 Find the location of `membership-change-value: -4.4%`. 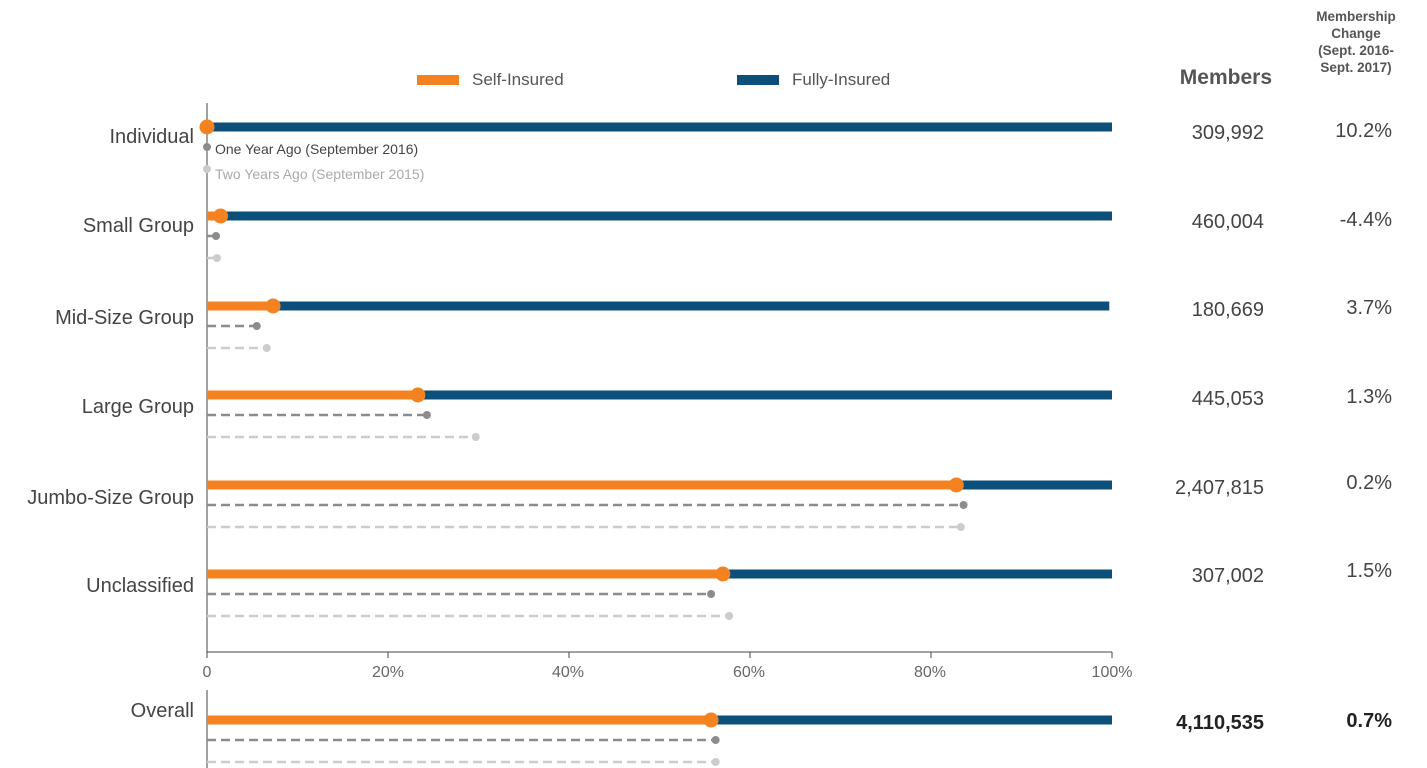

membership-change-value: -4.4% is located at coordinates (1365, 220).